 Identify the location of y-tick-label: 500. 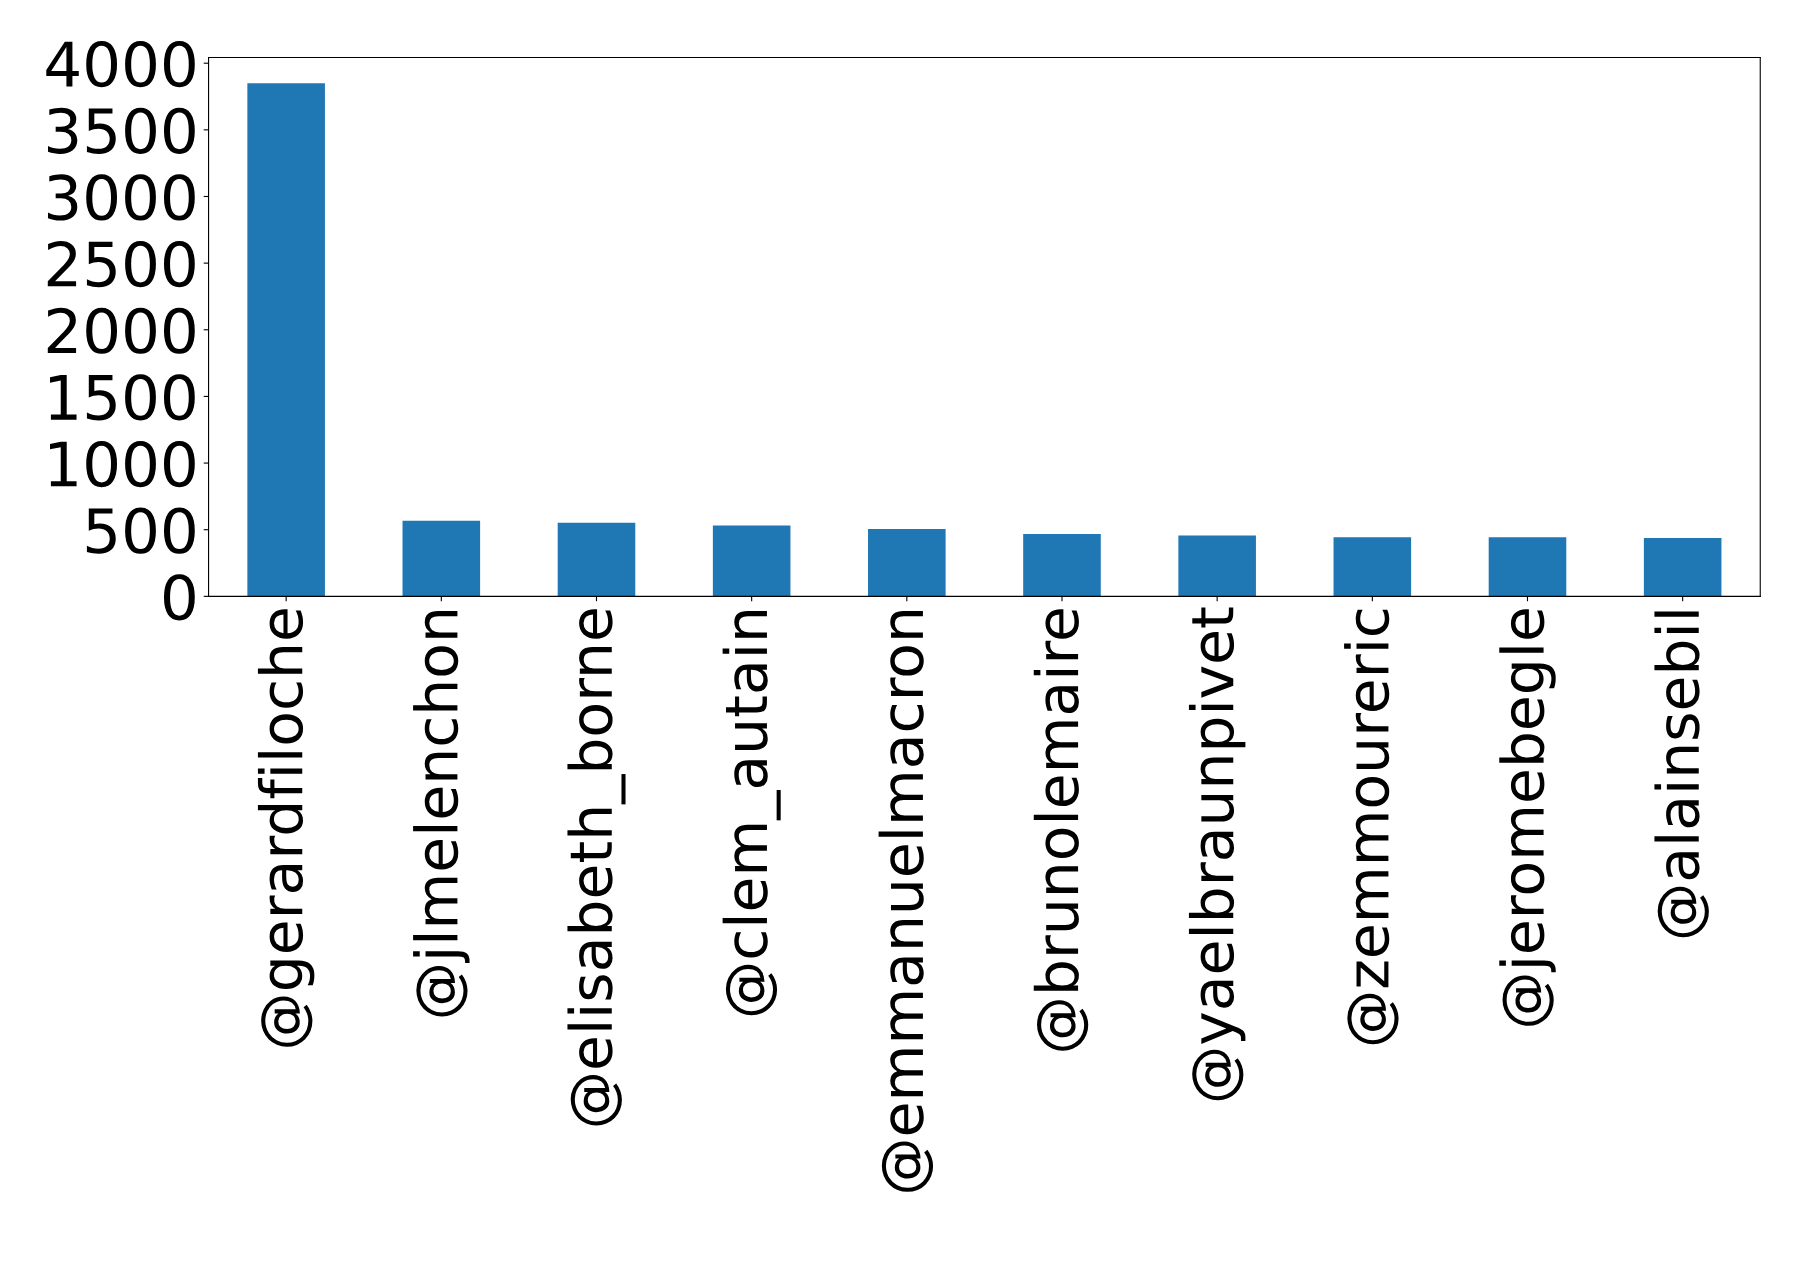
(140, 530).